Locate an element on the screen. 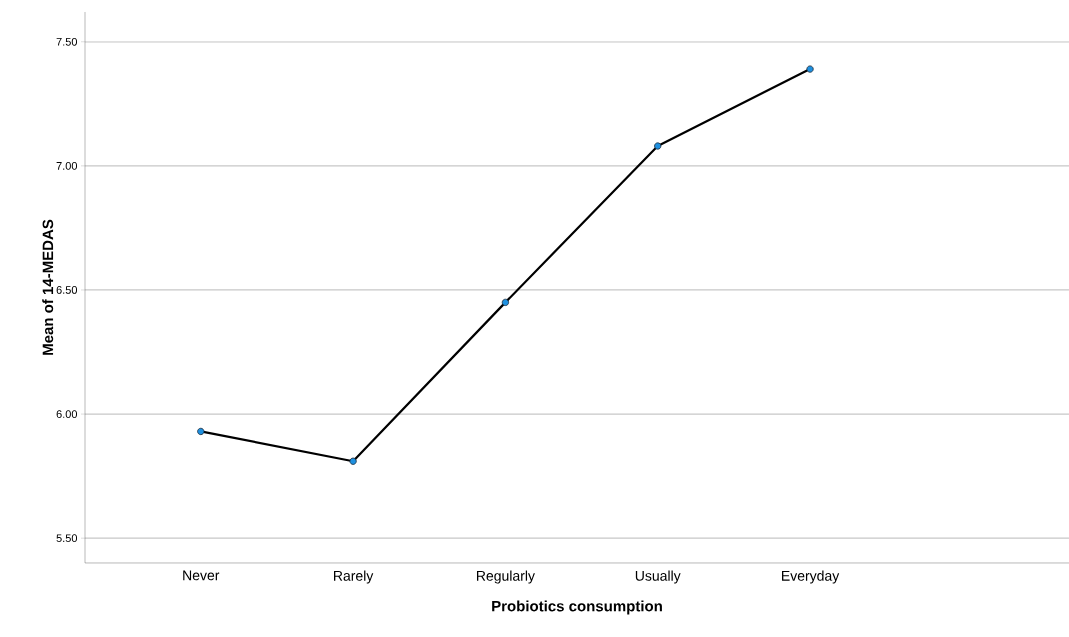 The image size is (1069, 637). y-tick-label: 7.00 is located at coordinates (67, 165).